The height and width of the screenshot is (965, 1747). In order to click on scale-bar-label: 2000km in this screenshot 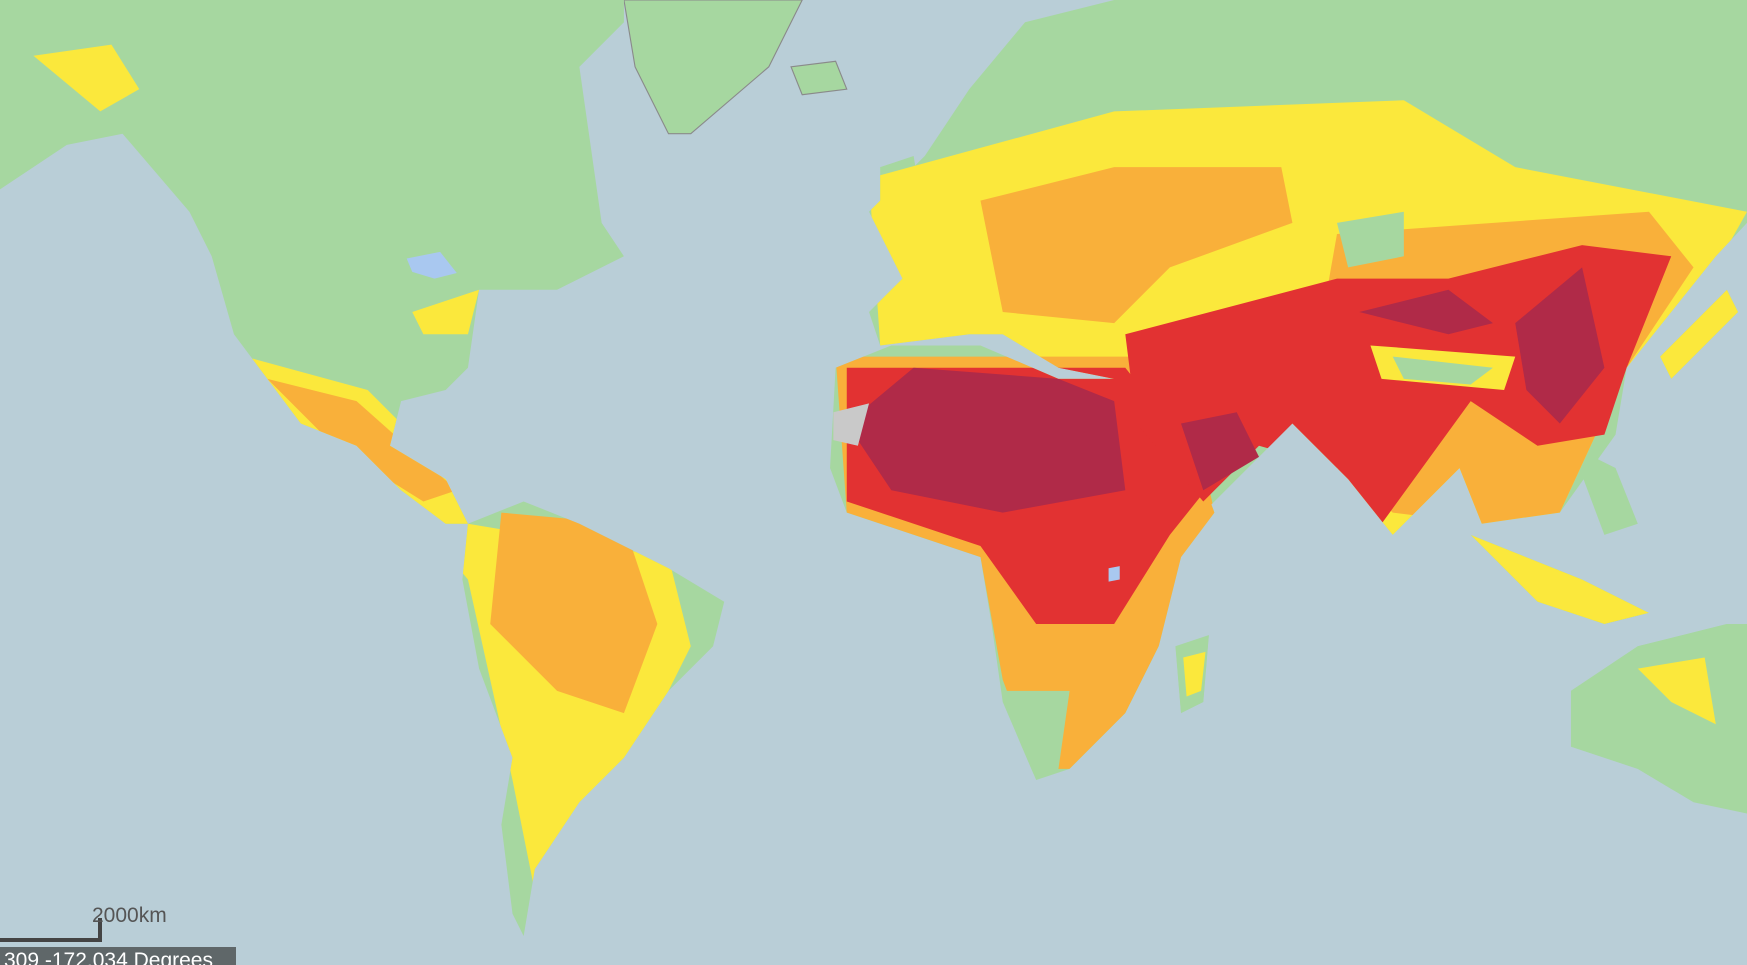, I will do `click(129, 915)`.